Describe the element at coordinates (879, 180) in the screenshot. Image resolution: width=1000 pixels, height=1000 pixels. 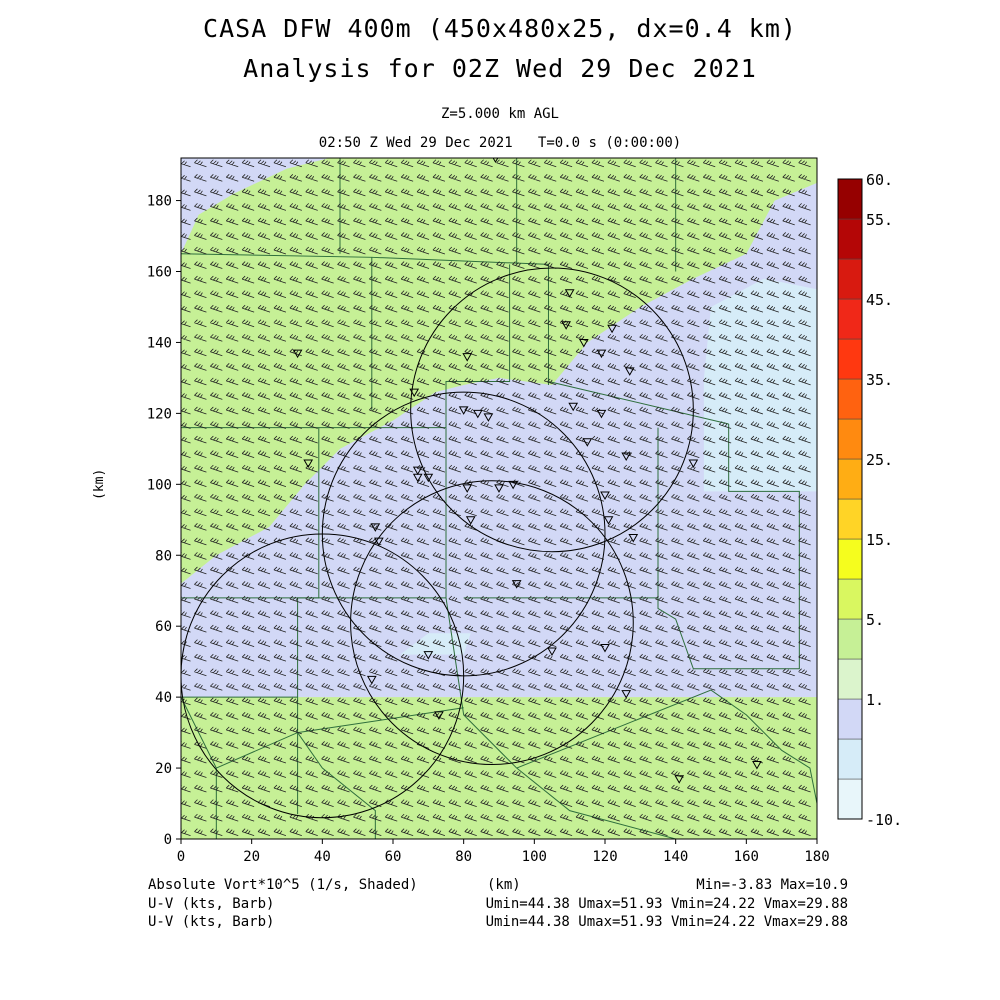
I see `colorbar-label: 60.` at that location.